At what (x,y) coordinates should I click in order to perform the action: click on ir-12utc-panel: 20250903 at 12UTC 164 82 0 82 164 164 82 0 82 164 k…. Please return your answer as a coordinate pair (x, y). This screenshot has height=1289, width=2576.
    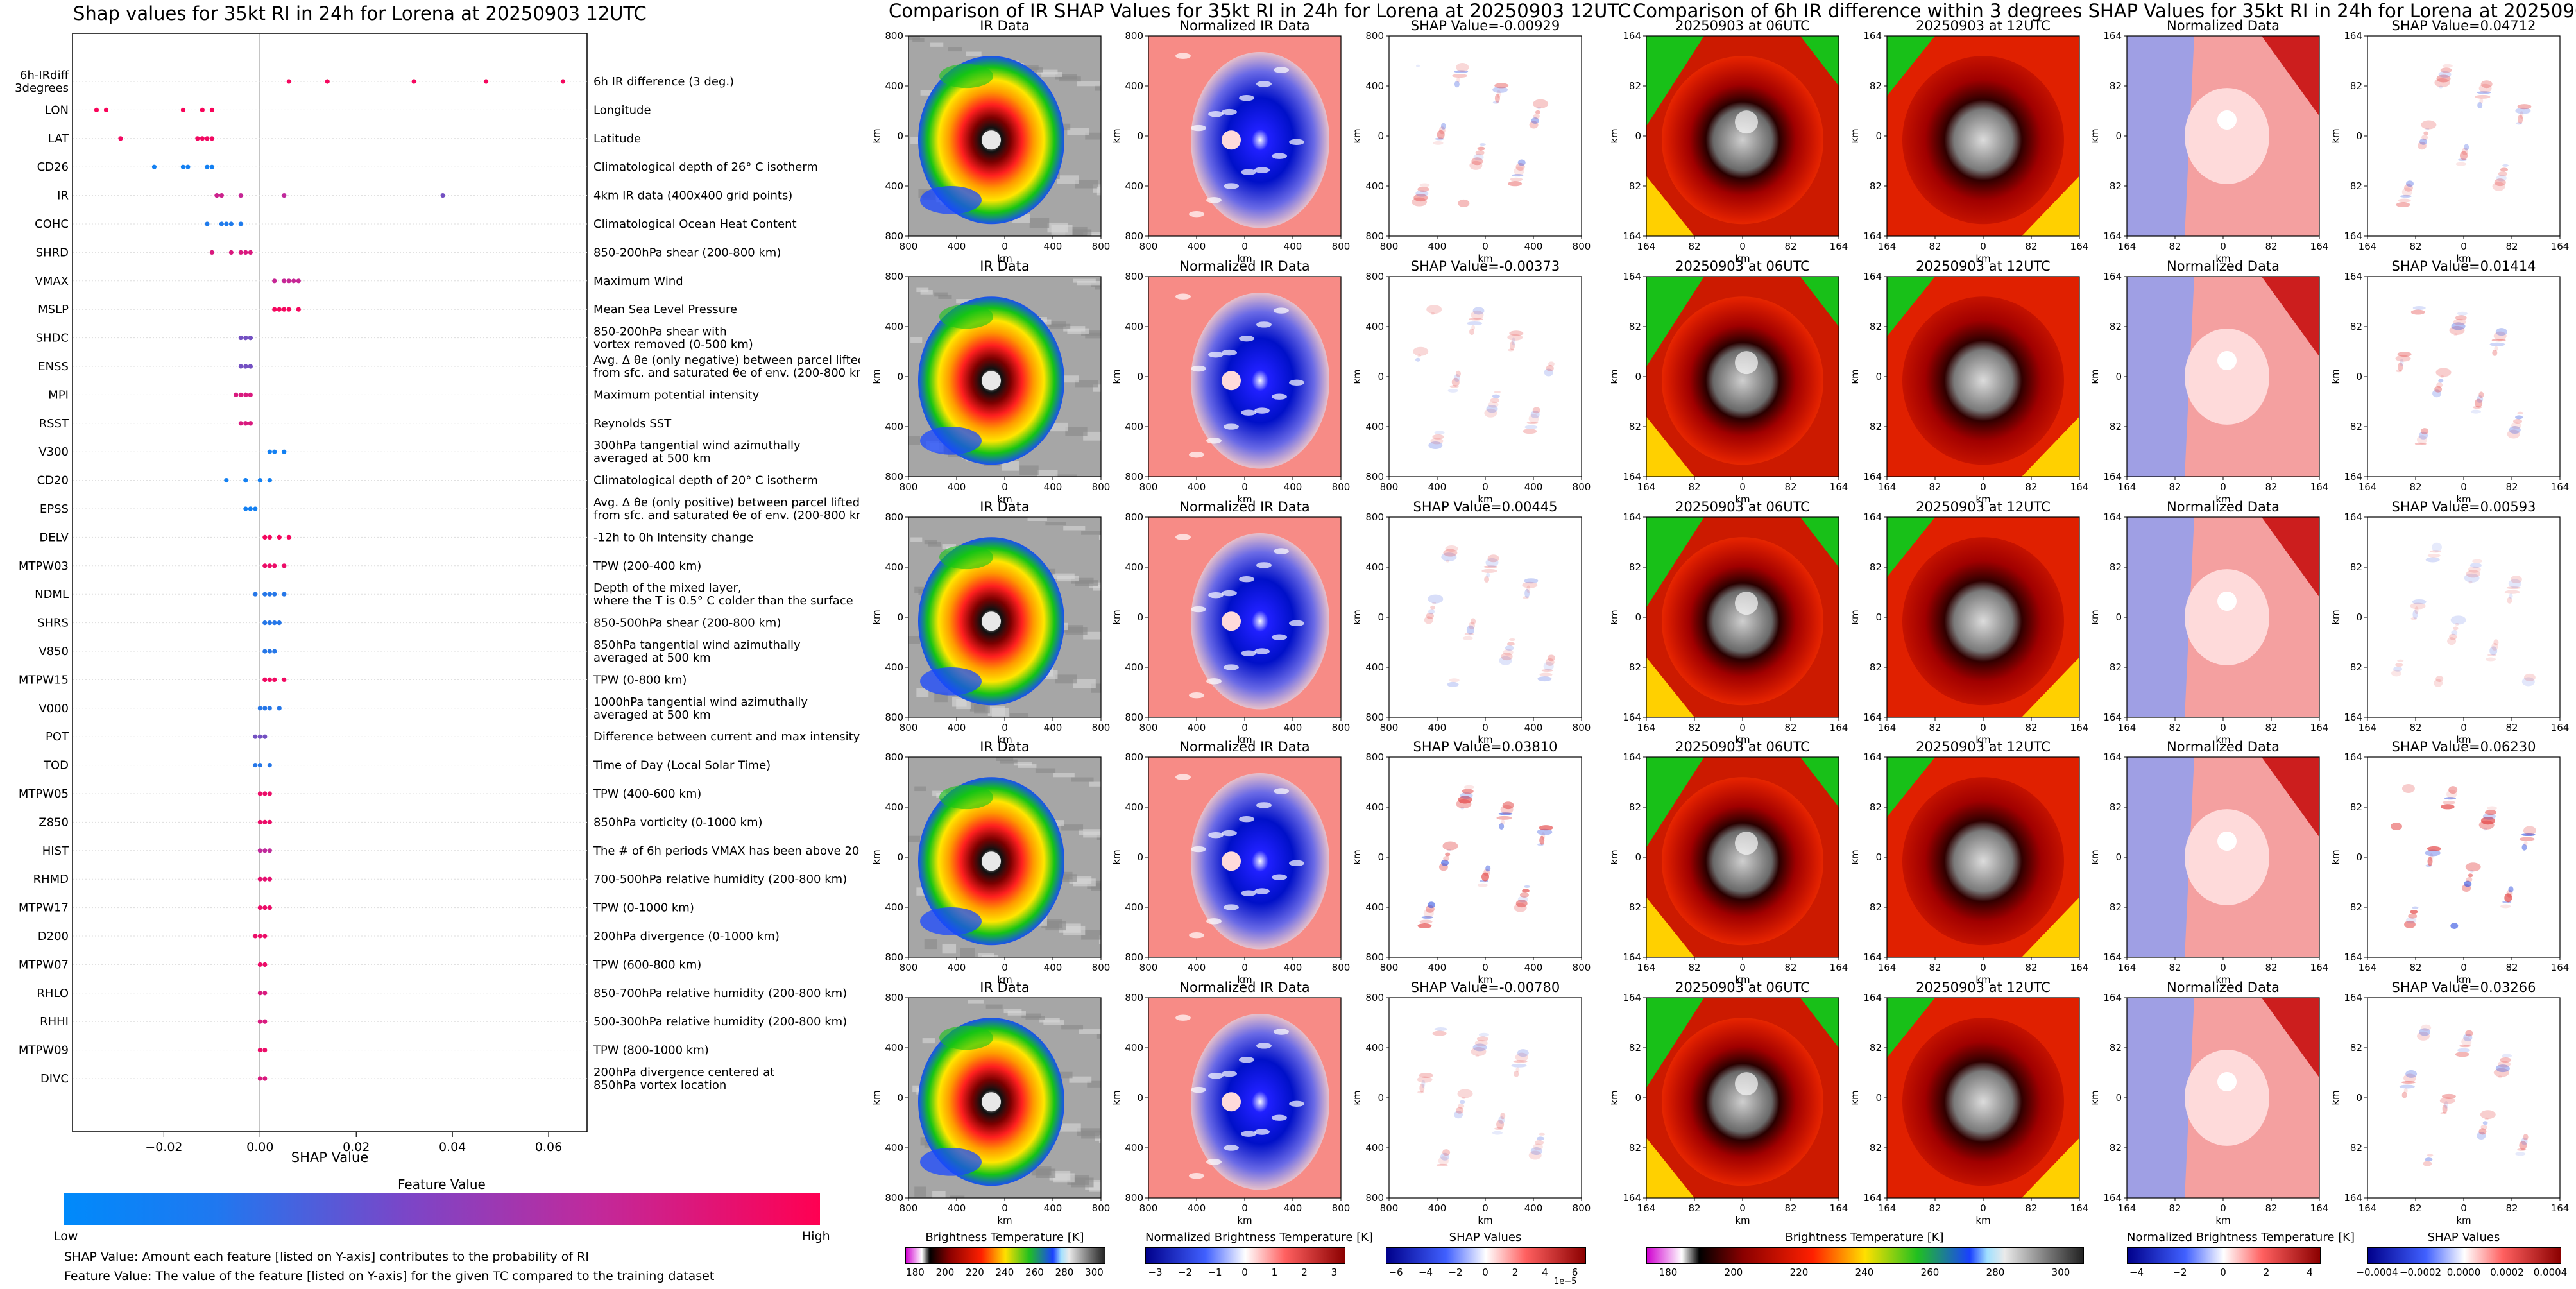
    Looking at the image, I should click on (1970, 862).